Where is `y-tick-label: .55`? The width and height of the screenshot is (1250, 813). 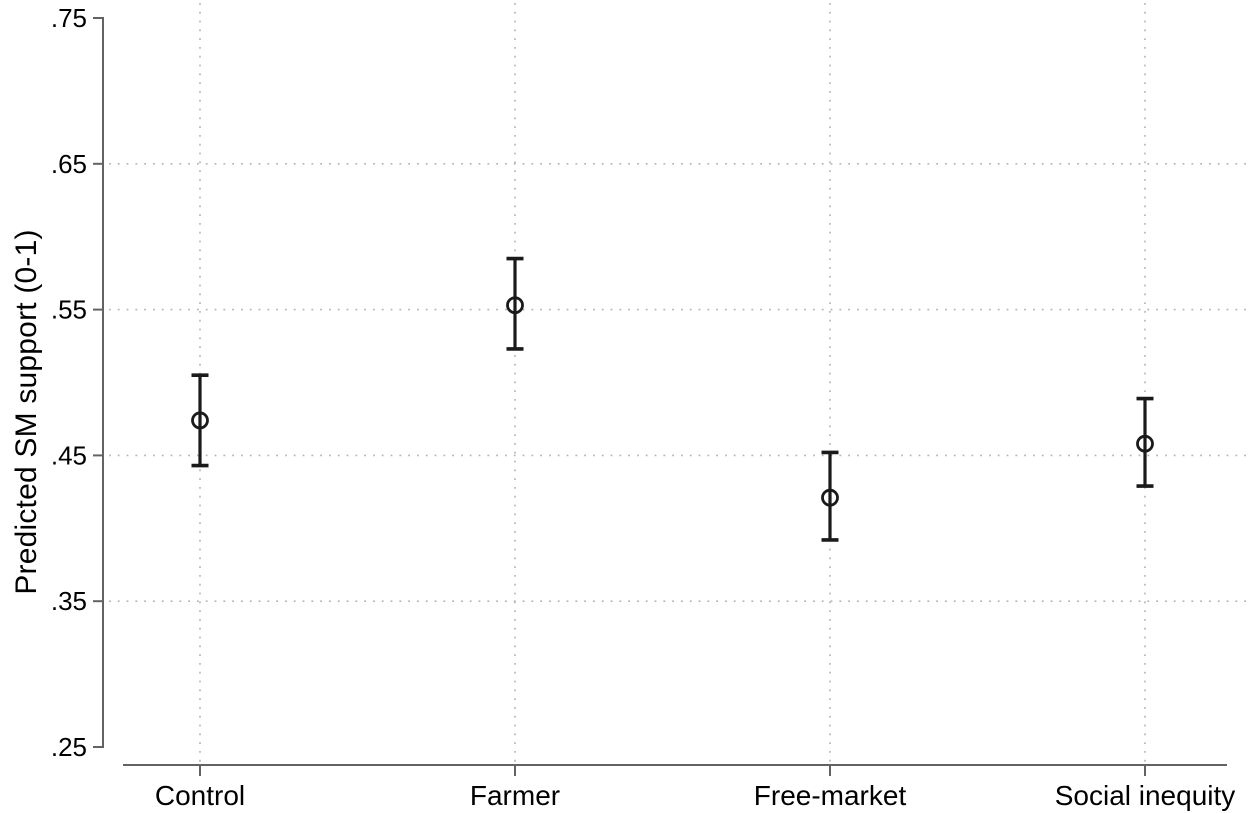
y-tick-label: .55 is located at coordinates (69, 310).